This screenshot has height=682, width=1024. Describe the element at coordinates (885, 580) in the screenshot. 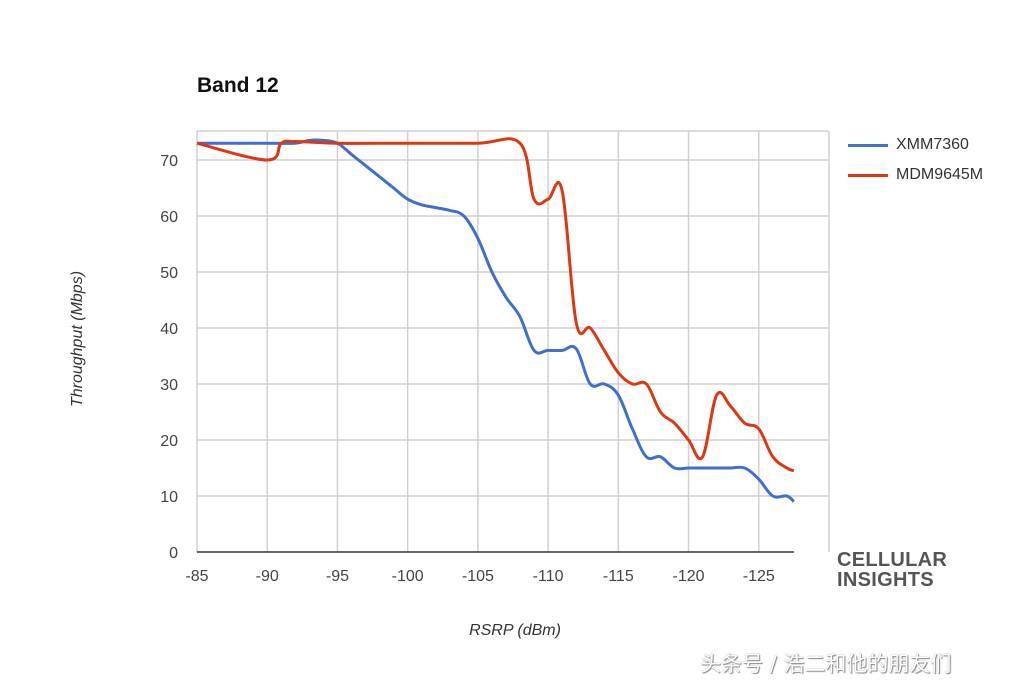

I see `brand-line-2: INSIGHTS` at that location.